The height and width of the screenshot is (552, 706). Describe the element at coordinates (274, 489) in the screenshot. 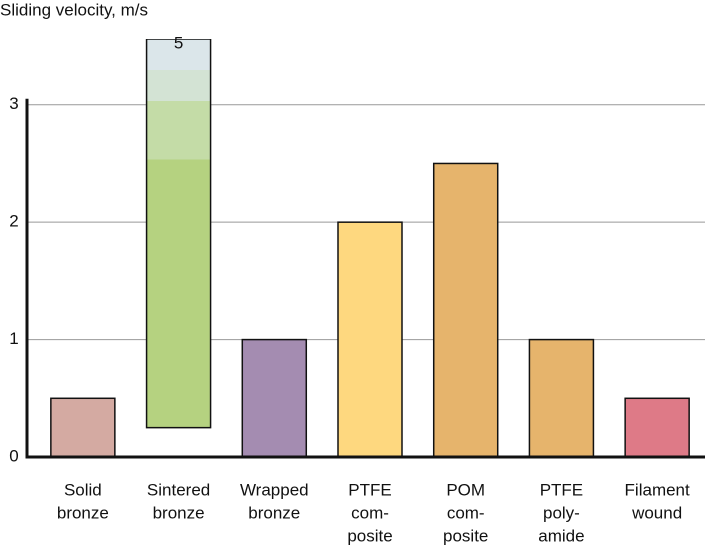

I see `x-tick-label: Wrapped` at that location.